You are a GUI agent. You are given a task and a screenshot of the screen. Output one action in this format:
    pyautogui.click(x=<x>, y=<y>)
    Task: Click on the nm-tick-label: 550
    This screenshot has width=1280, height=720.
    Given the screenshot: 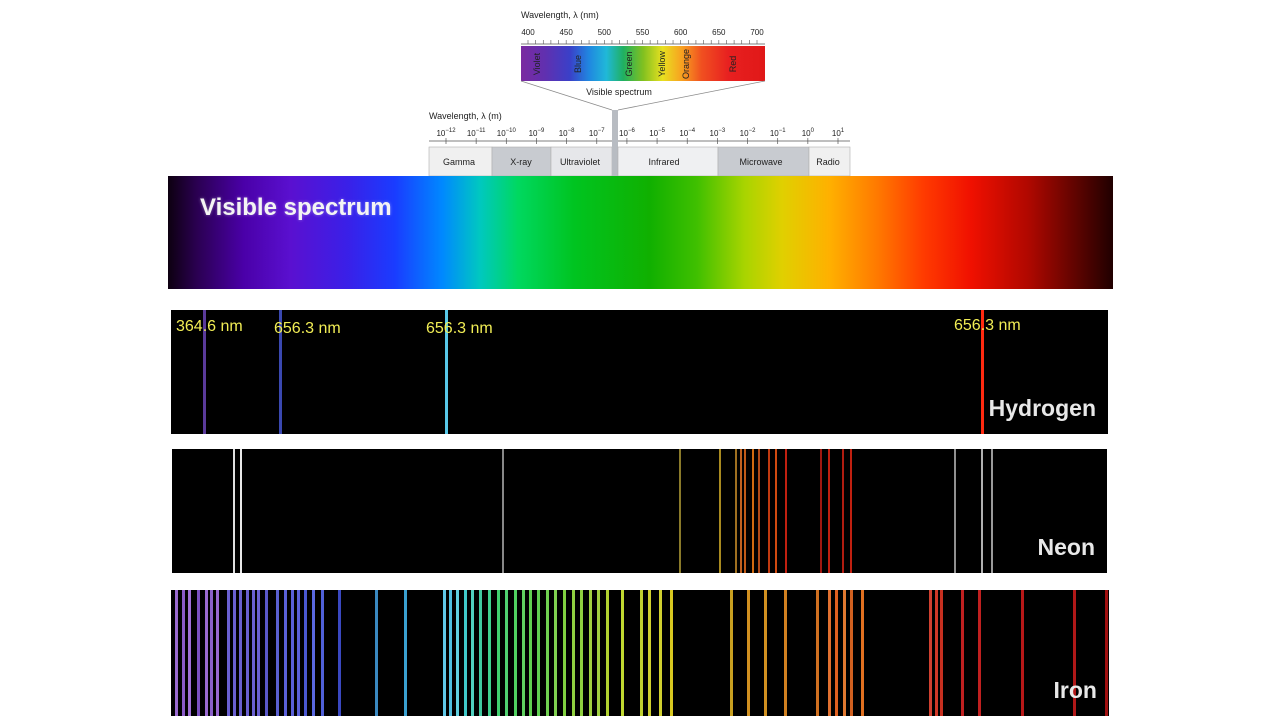 What is the action you would take?
    pyautogui.click(x=643, y=32)
    